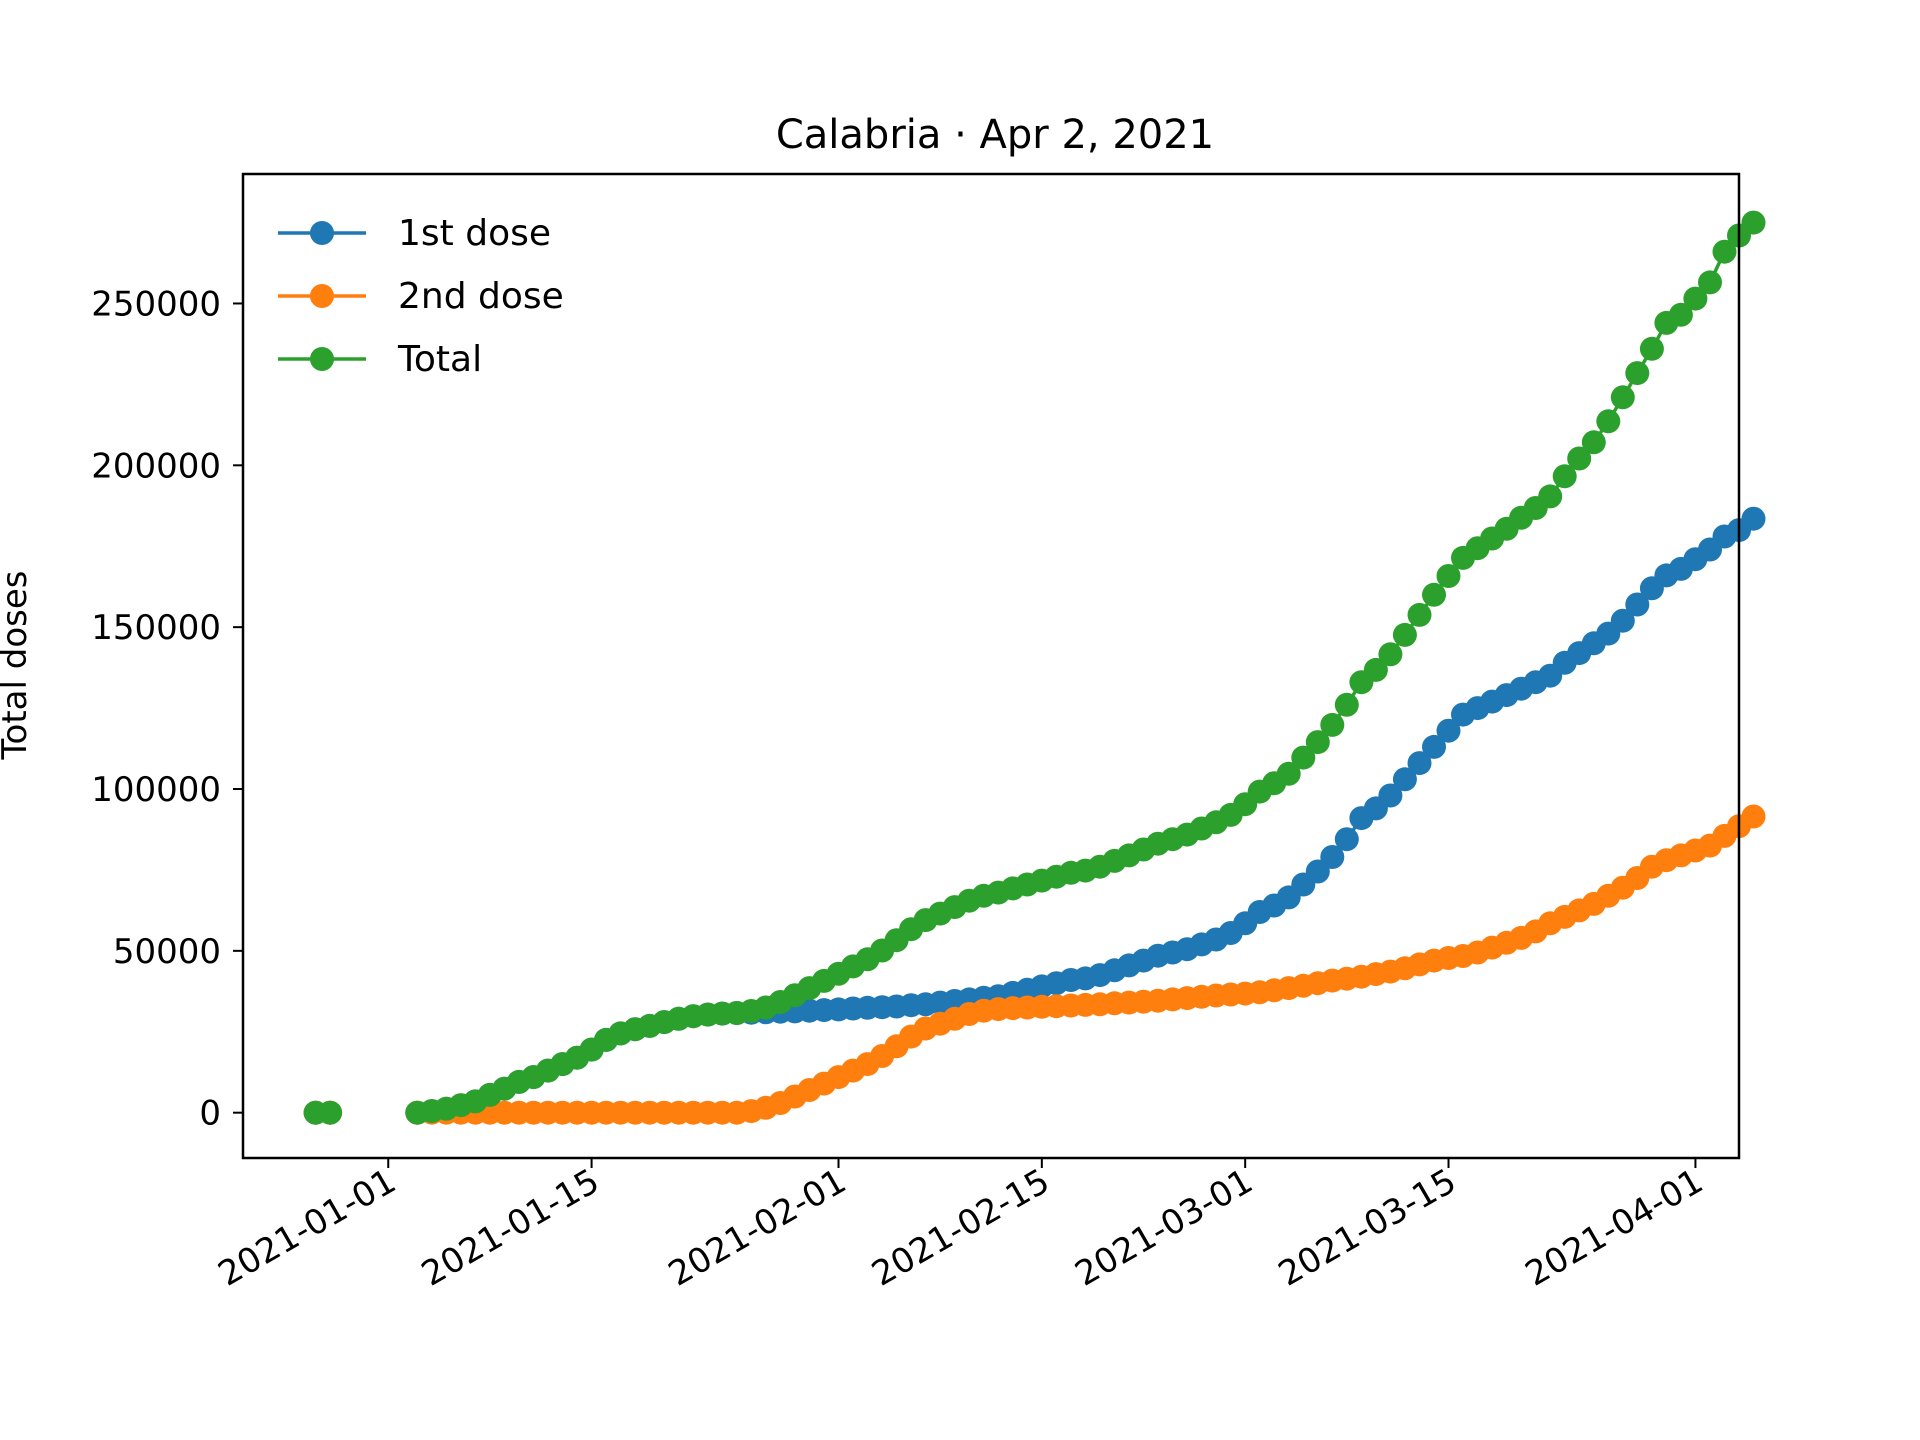  What do you see at coordinates (1753, 816) in the screenshot?
I see `data-point-2nd-dose` at bounding box center [1753, 816].